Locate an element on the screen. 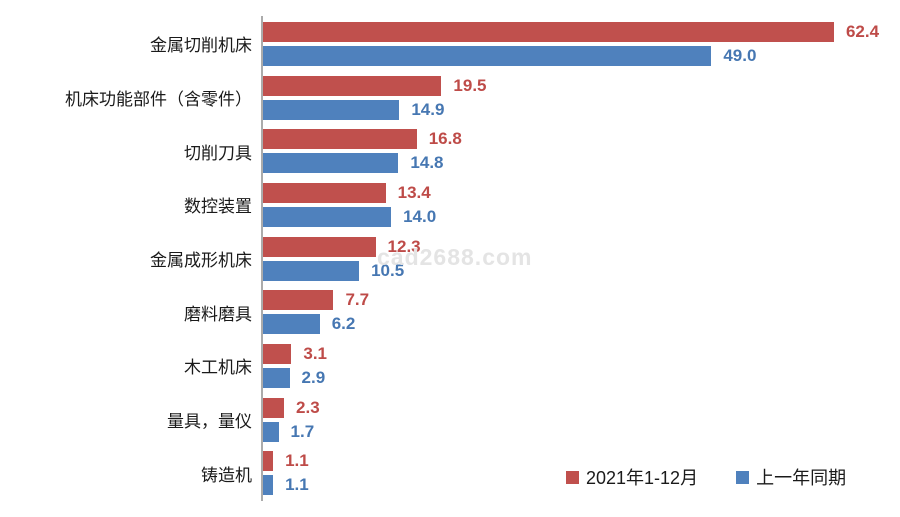 This screenshot has height=517, width=900. value-label-series-0: 16.8 is located at coordinates (445, 139).